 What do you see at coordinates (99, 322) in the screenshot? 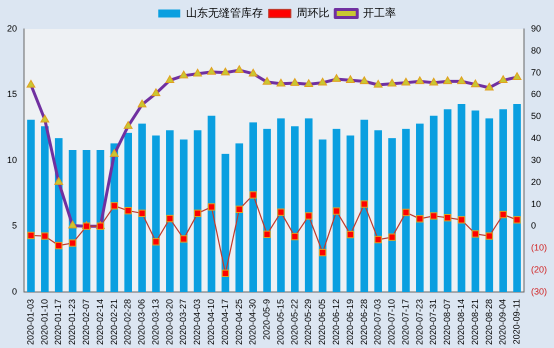
I see `x-tick-label: 2020-02-14` at bounding box center [99, 322].